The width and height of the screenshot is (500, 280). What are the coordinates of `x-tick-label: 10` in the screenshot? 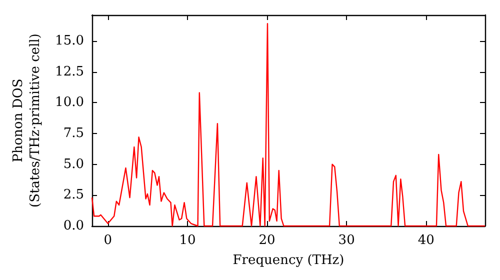 It's located at (187, 240).